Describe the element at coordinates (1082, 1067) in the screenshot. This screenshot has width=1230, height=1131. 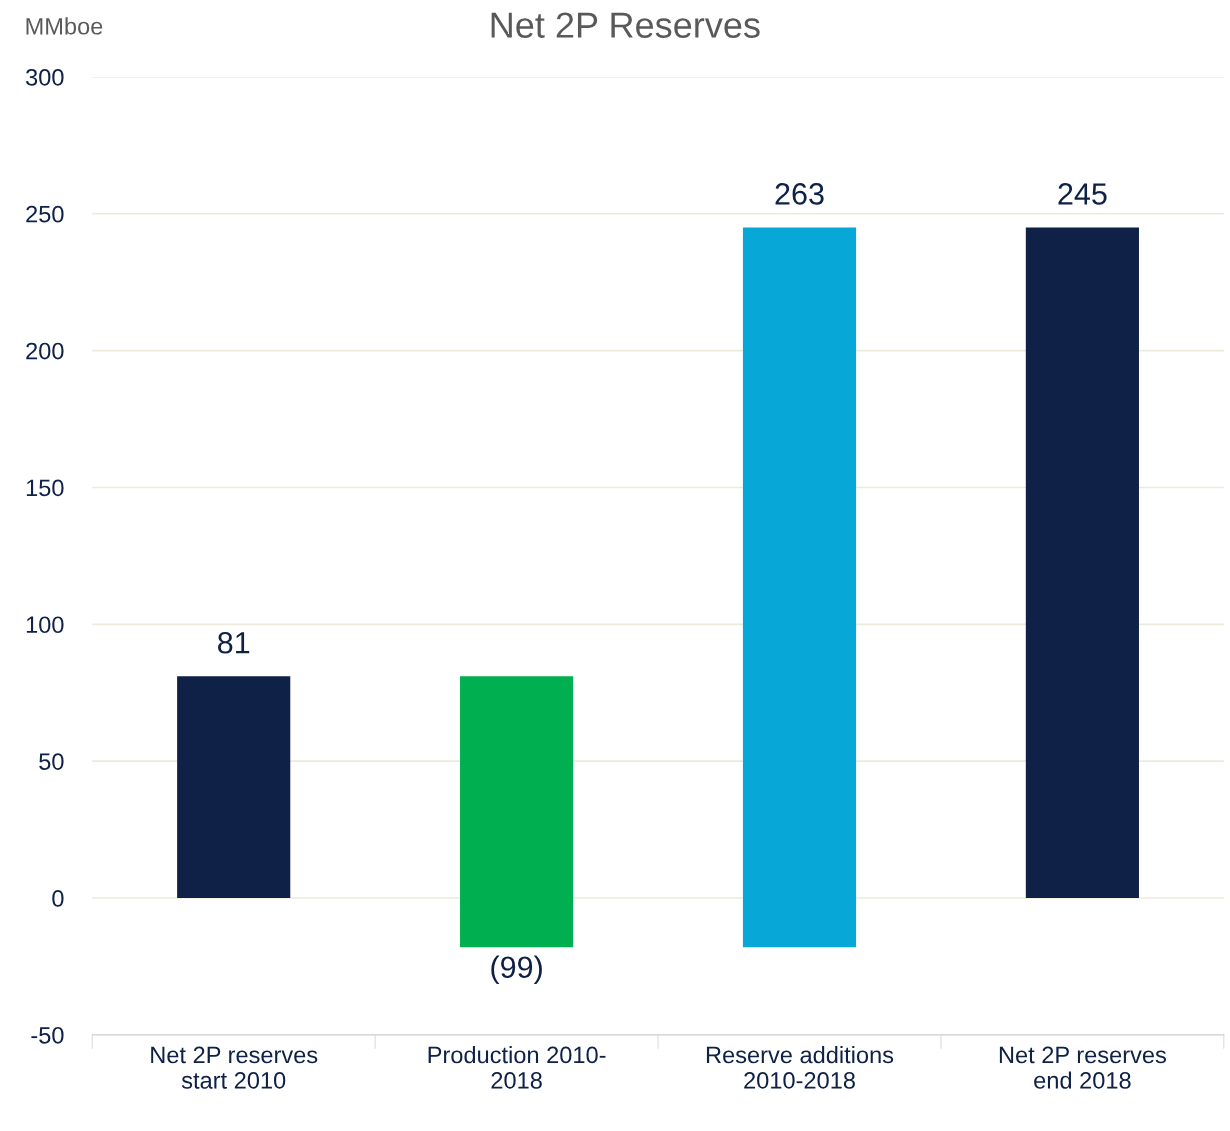
I see `x-tick-label: Net 2P reserves end 2018` at that location.